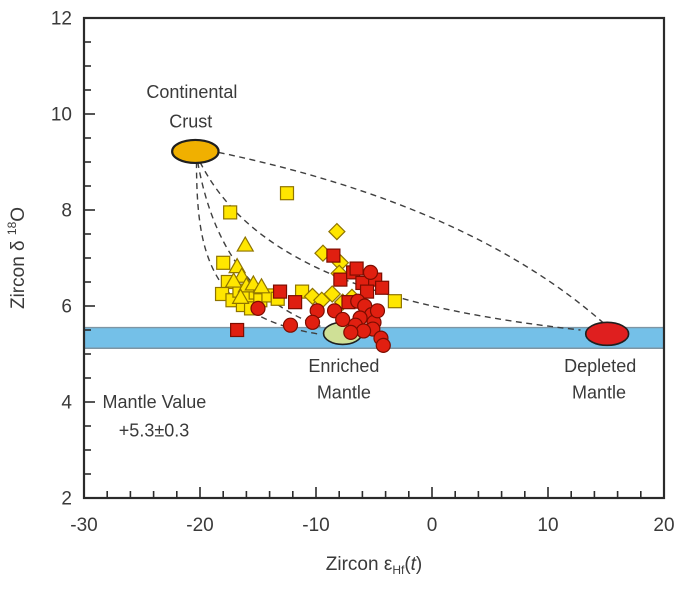 Image resolution: width=700 pixels, height=590 pixels. I want to click on enriched-mantle-label: Enriched Mantle, so click(343, 379).